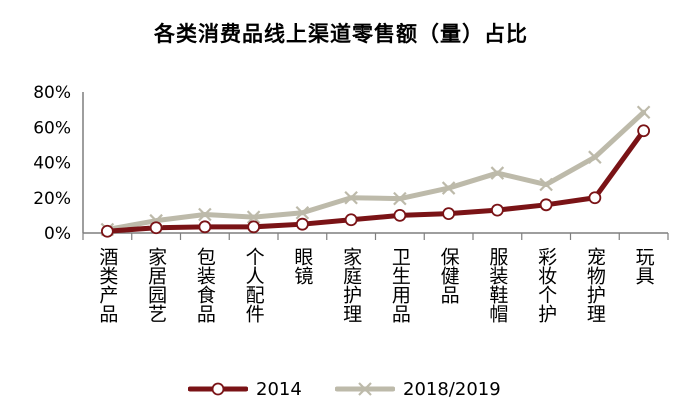 The width and height of the screenshot is (682, 417). I want to click on y-tick-labels: 0% 20% 40% 60% 80%, so click(52, 163).